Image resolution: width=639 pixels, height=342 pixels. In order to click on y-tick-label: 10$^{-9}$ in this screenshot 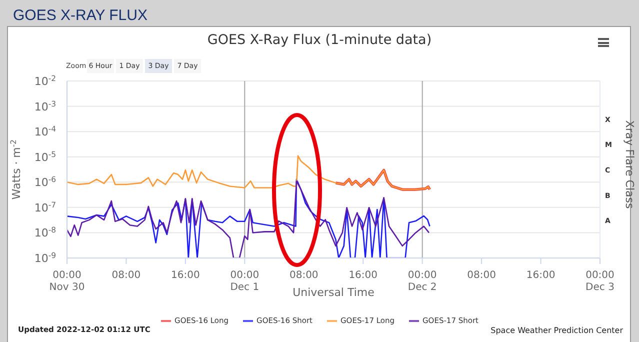, I will do `click(45, 257)`.